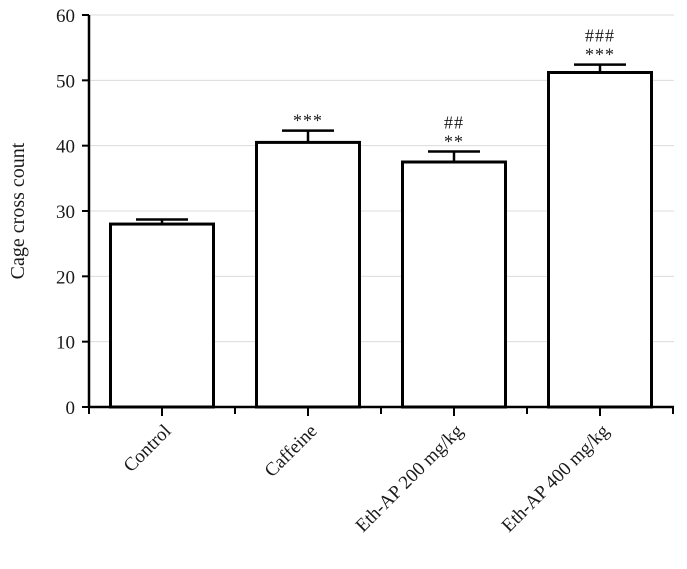 The image size is (687, 569). I want to click on y-ticks: 0 10 20 30 40 50 60, so click(72, 212).